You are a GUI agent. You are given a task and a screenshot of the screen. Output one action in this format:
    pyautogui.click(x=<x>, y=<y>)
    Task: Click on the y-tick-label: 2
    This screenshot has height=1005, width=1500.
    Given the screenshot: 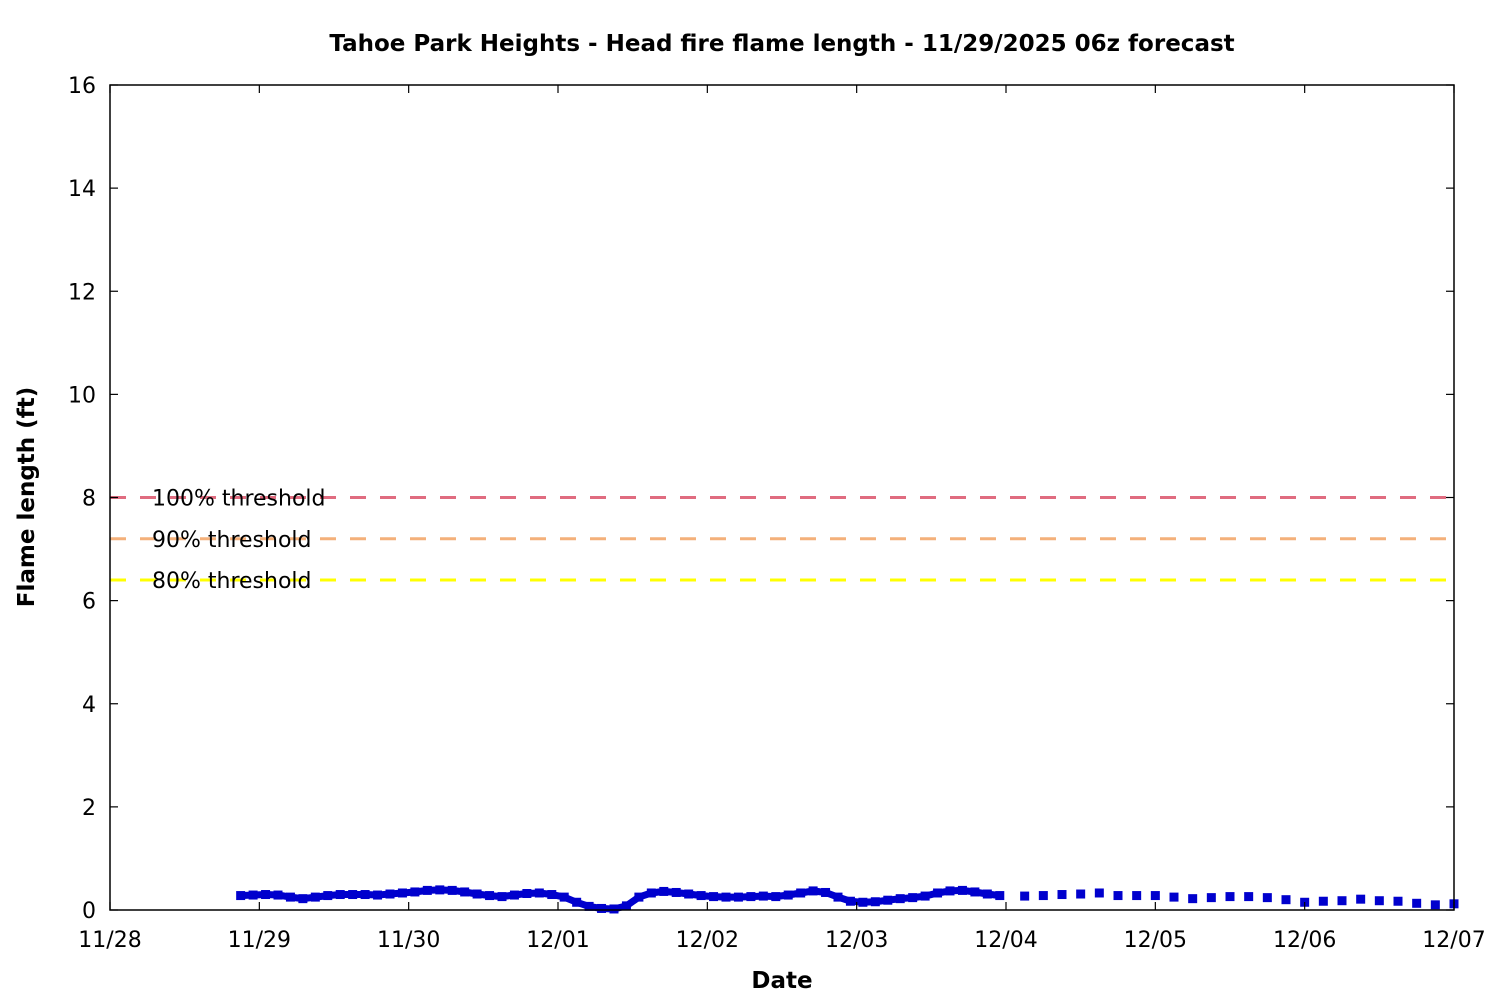 What is the action you would take?
    pyautogui.click(x=89, y=808)
    